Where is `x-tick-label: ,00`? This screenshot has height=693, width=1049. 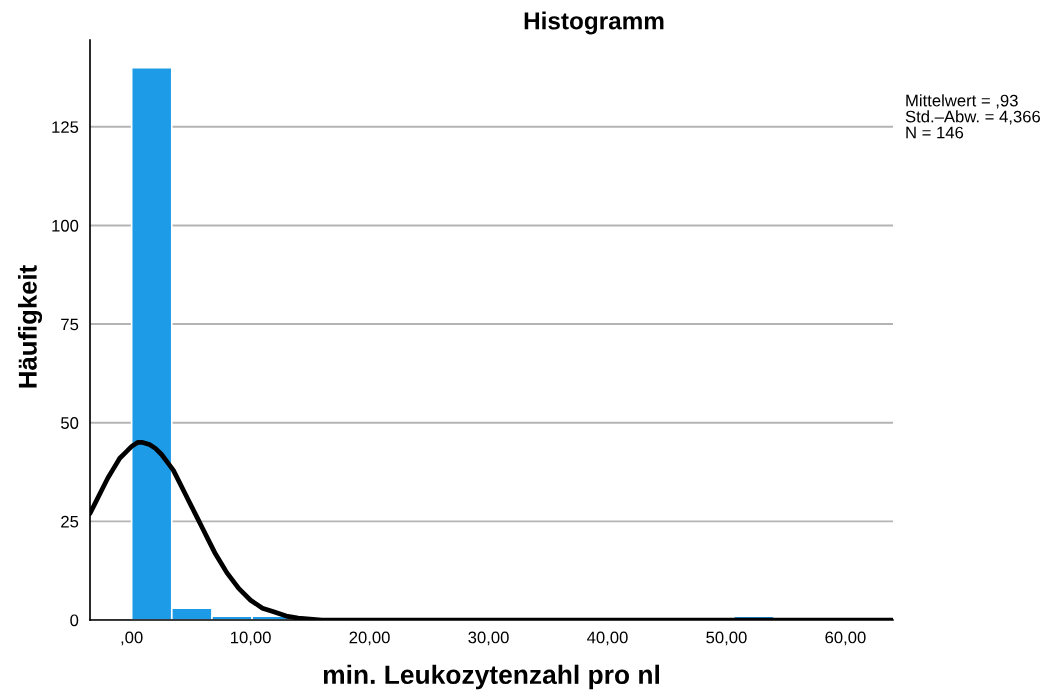 x-tick-label: ,00 is located at coordinates (132, 638).